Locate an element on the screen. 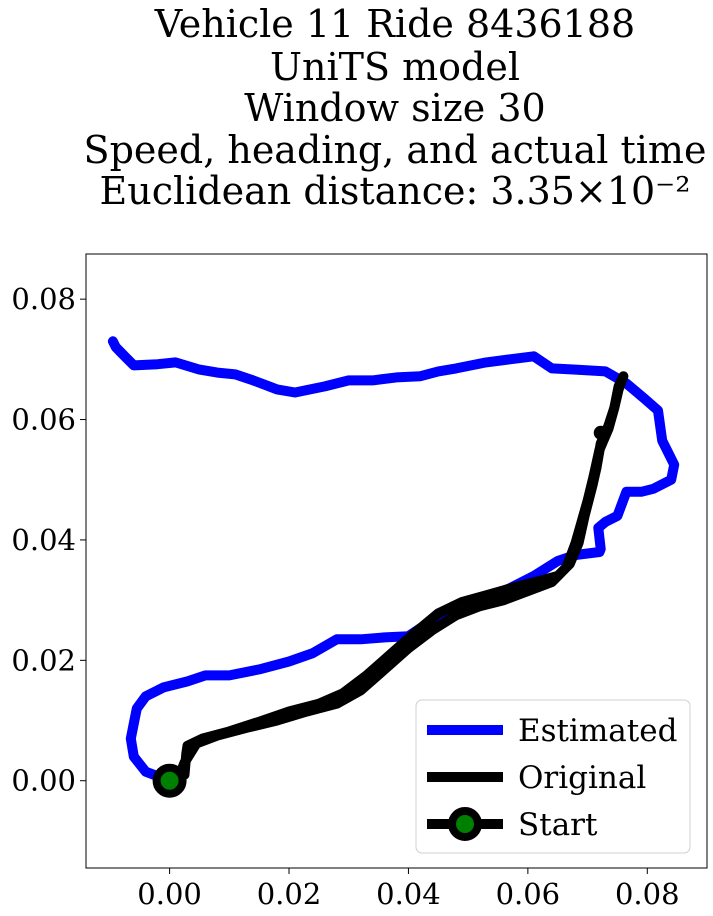  title-line-4: Speed, heading, and actual time is located at coordinates (395, 150).